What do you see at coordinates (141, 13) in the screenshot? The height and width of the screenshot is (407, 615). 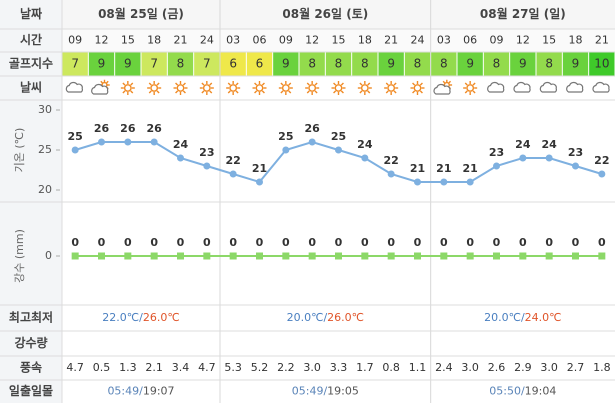 I see `date-header: 08월 25일 (금)` at bounding box center [141, 13].